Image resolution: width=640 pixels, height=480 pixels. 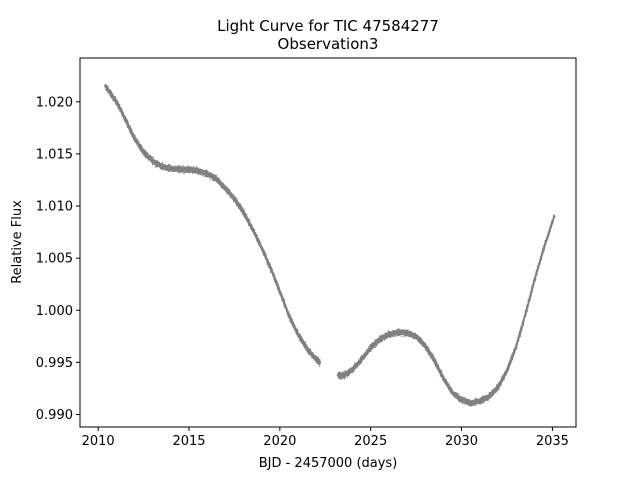 I want to click on chart-subtitle: Observation3, so click(x=328, y=44).